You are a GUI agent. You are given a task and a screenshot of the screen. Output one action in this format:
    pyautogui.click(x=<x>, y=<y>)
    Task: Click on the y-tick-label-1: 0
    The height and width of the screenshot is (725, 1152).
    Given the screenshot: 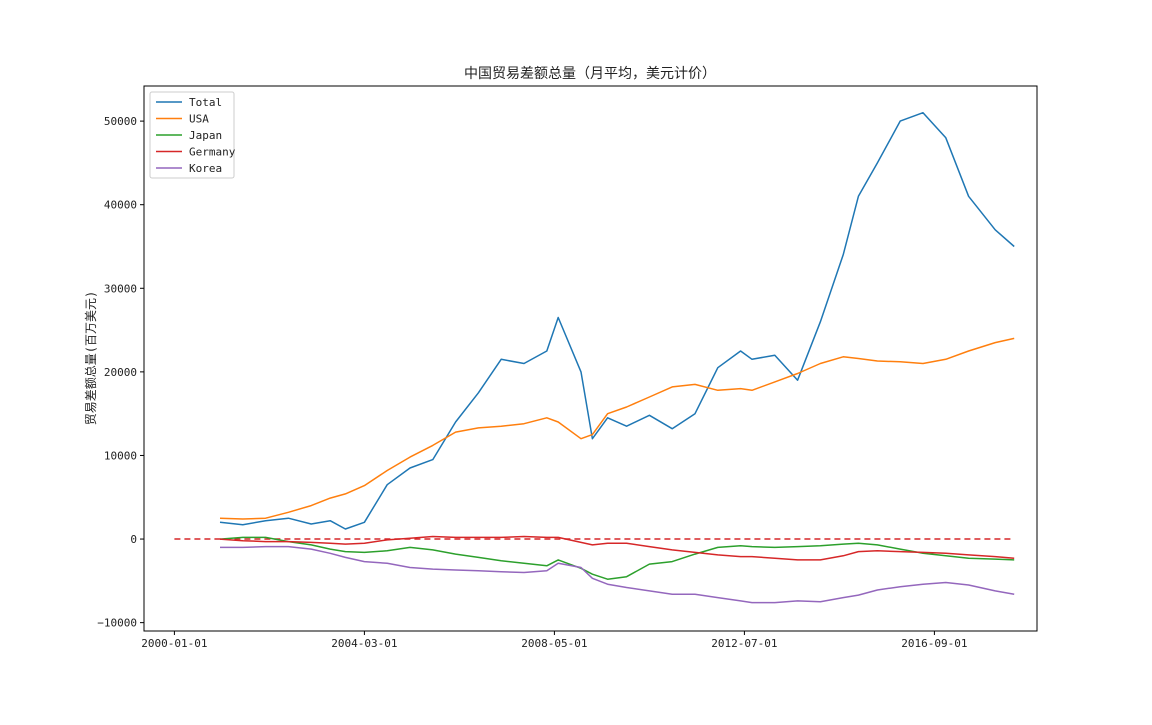 What is the action you would take?
    pyautogui.click(x=133, y=539)
    